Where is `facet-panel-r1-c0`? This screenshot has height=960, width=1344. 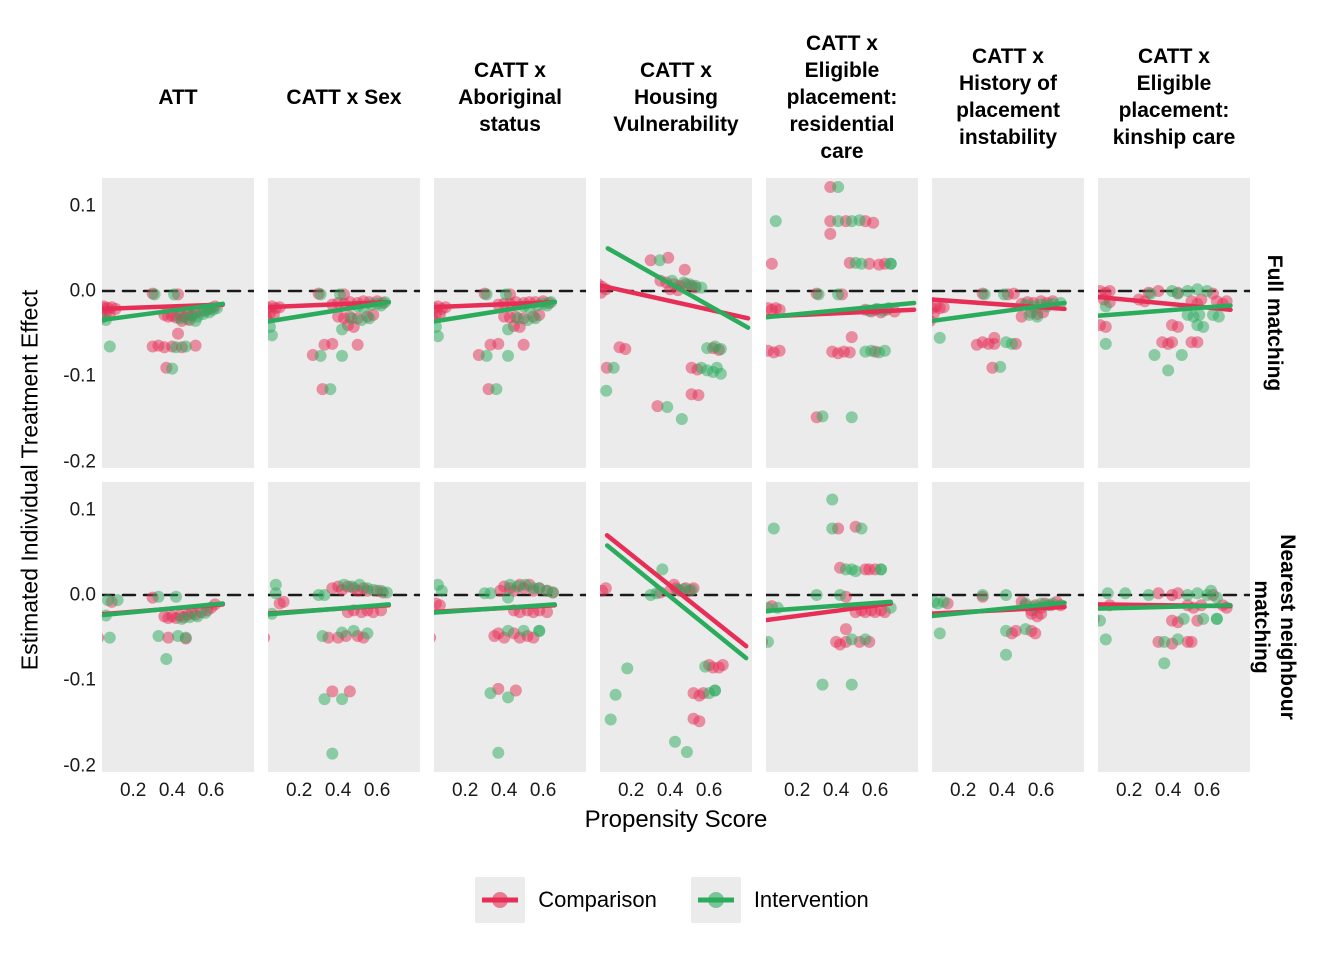 facet-panel-r1-c0 is located at coordinates (178, 627).